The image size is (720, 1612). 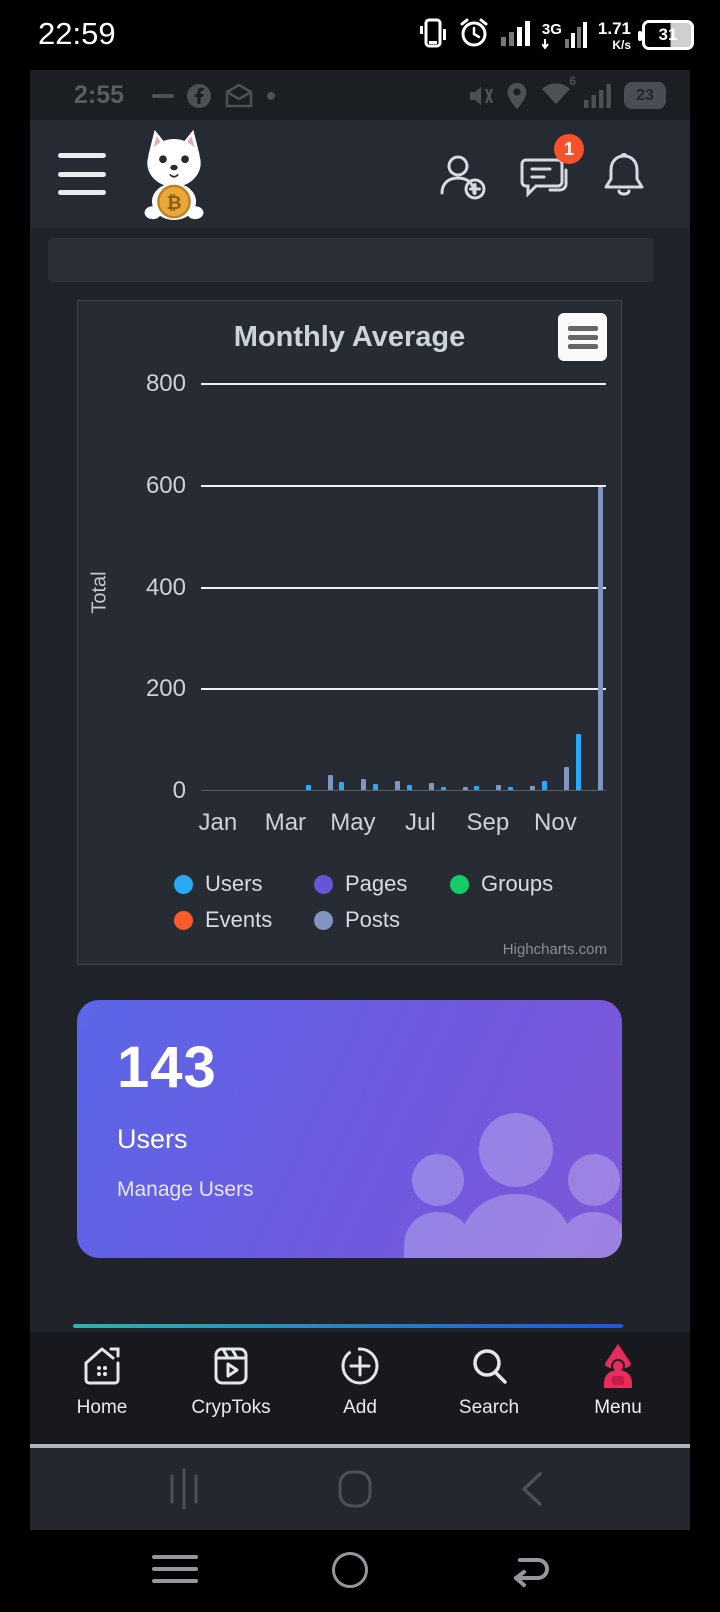 I want to click on chat-badge: 1, so click(x=569, y=149).